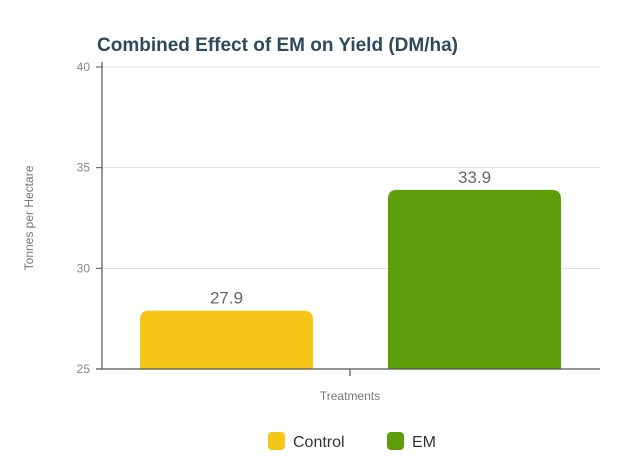 The height and width of the screenshot is (466, 636). I want to click on data-label-control: 27.9, so click(226, 298).